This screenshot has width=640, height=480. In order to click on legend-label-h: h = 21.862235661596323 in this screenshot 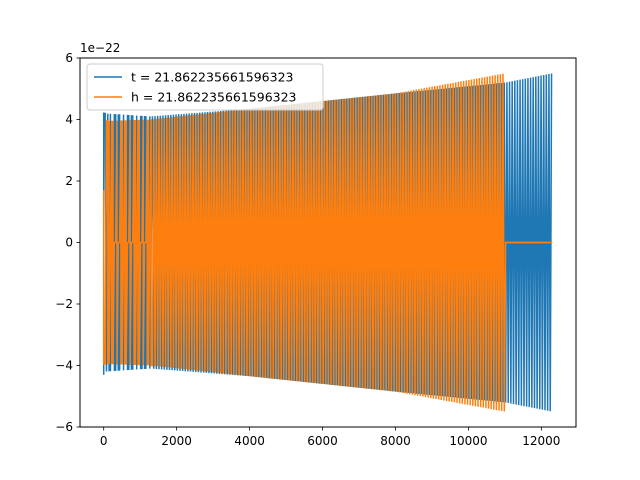, I will do `click(214, 97)`.